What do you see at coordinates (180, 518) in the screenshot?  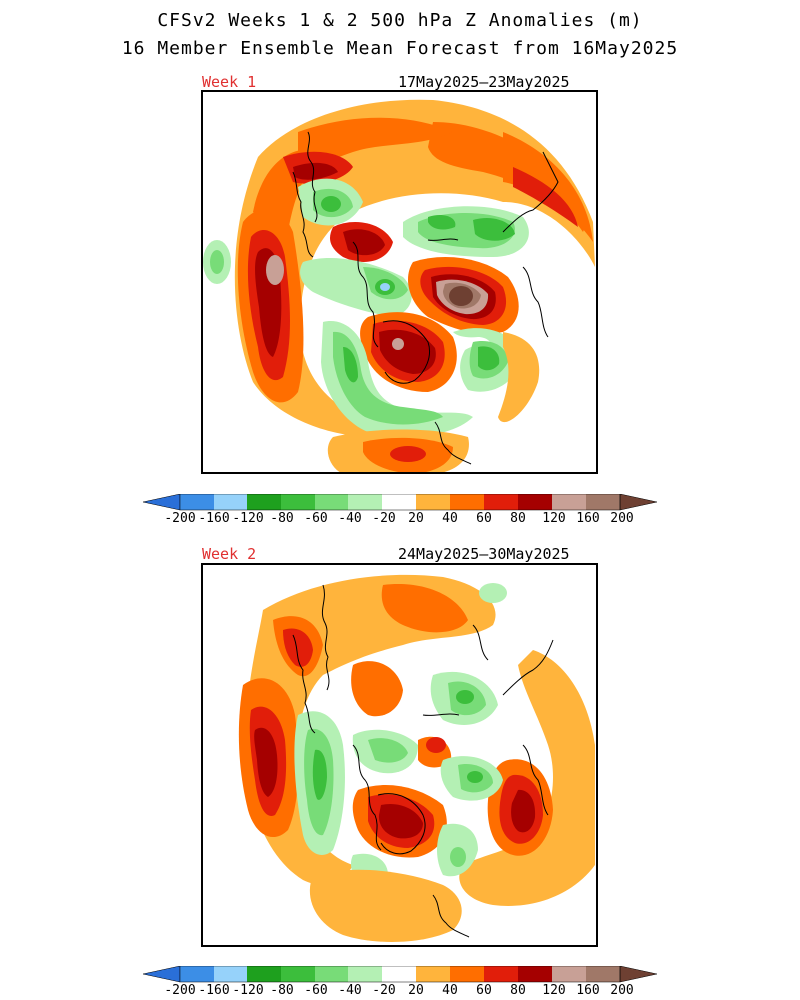 I see `cb1-label: -200` at bounding box center [180, 518].